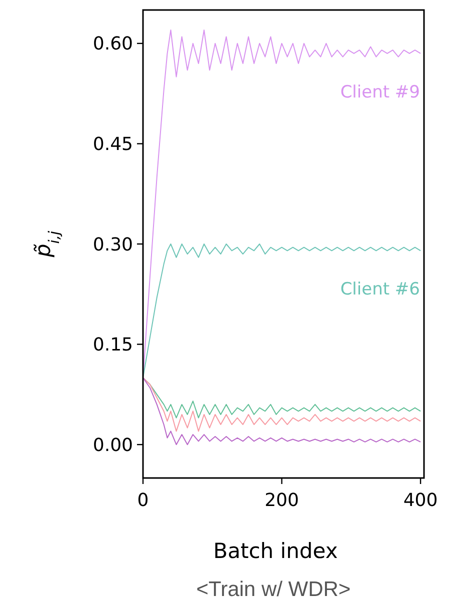 Image resolution: width=452 pixels, height=606 pixels. What do you see at coordinates (281, 500) in the screenshot?
I see `x-tick-label: 200` at bounding box center [281, 500].